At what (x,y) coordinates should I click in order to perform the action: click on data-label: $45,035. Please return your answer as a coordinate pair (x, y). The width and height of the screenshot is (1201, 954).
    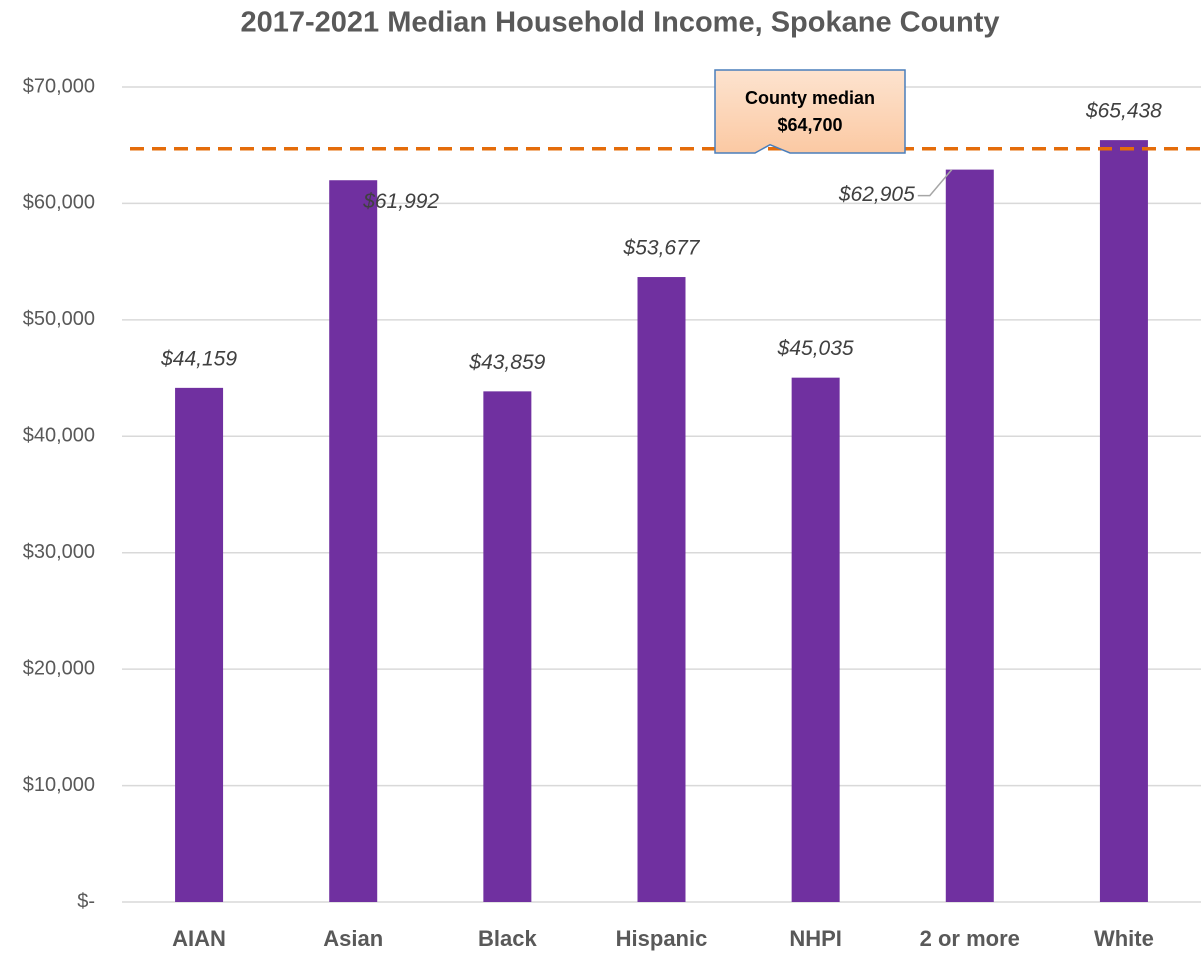
    Looking at the image, I should click on (815, 348).